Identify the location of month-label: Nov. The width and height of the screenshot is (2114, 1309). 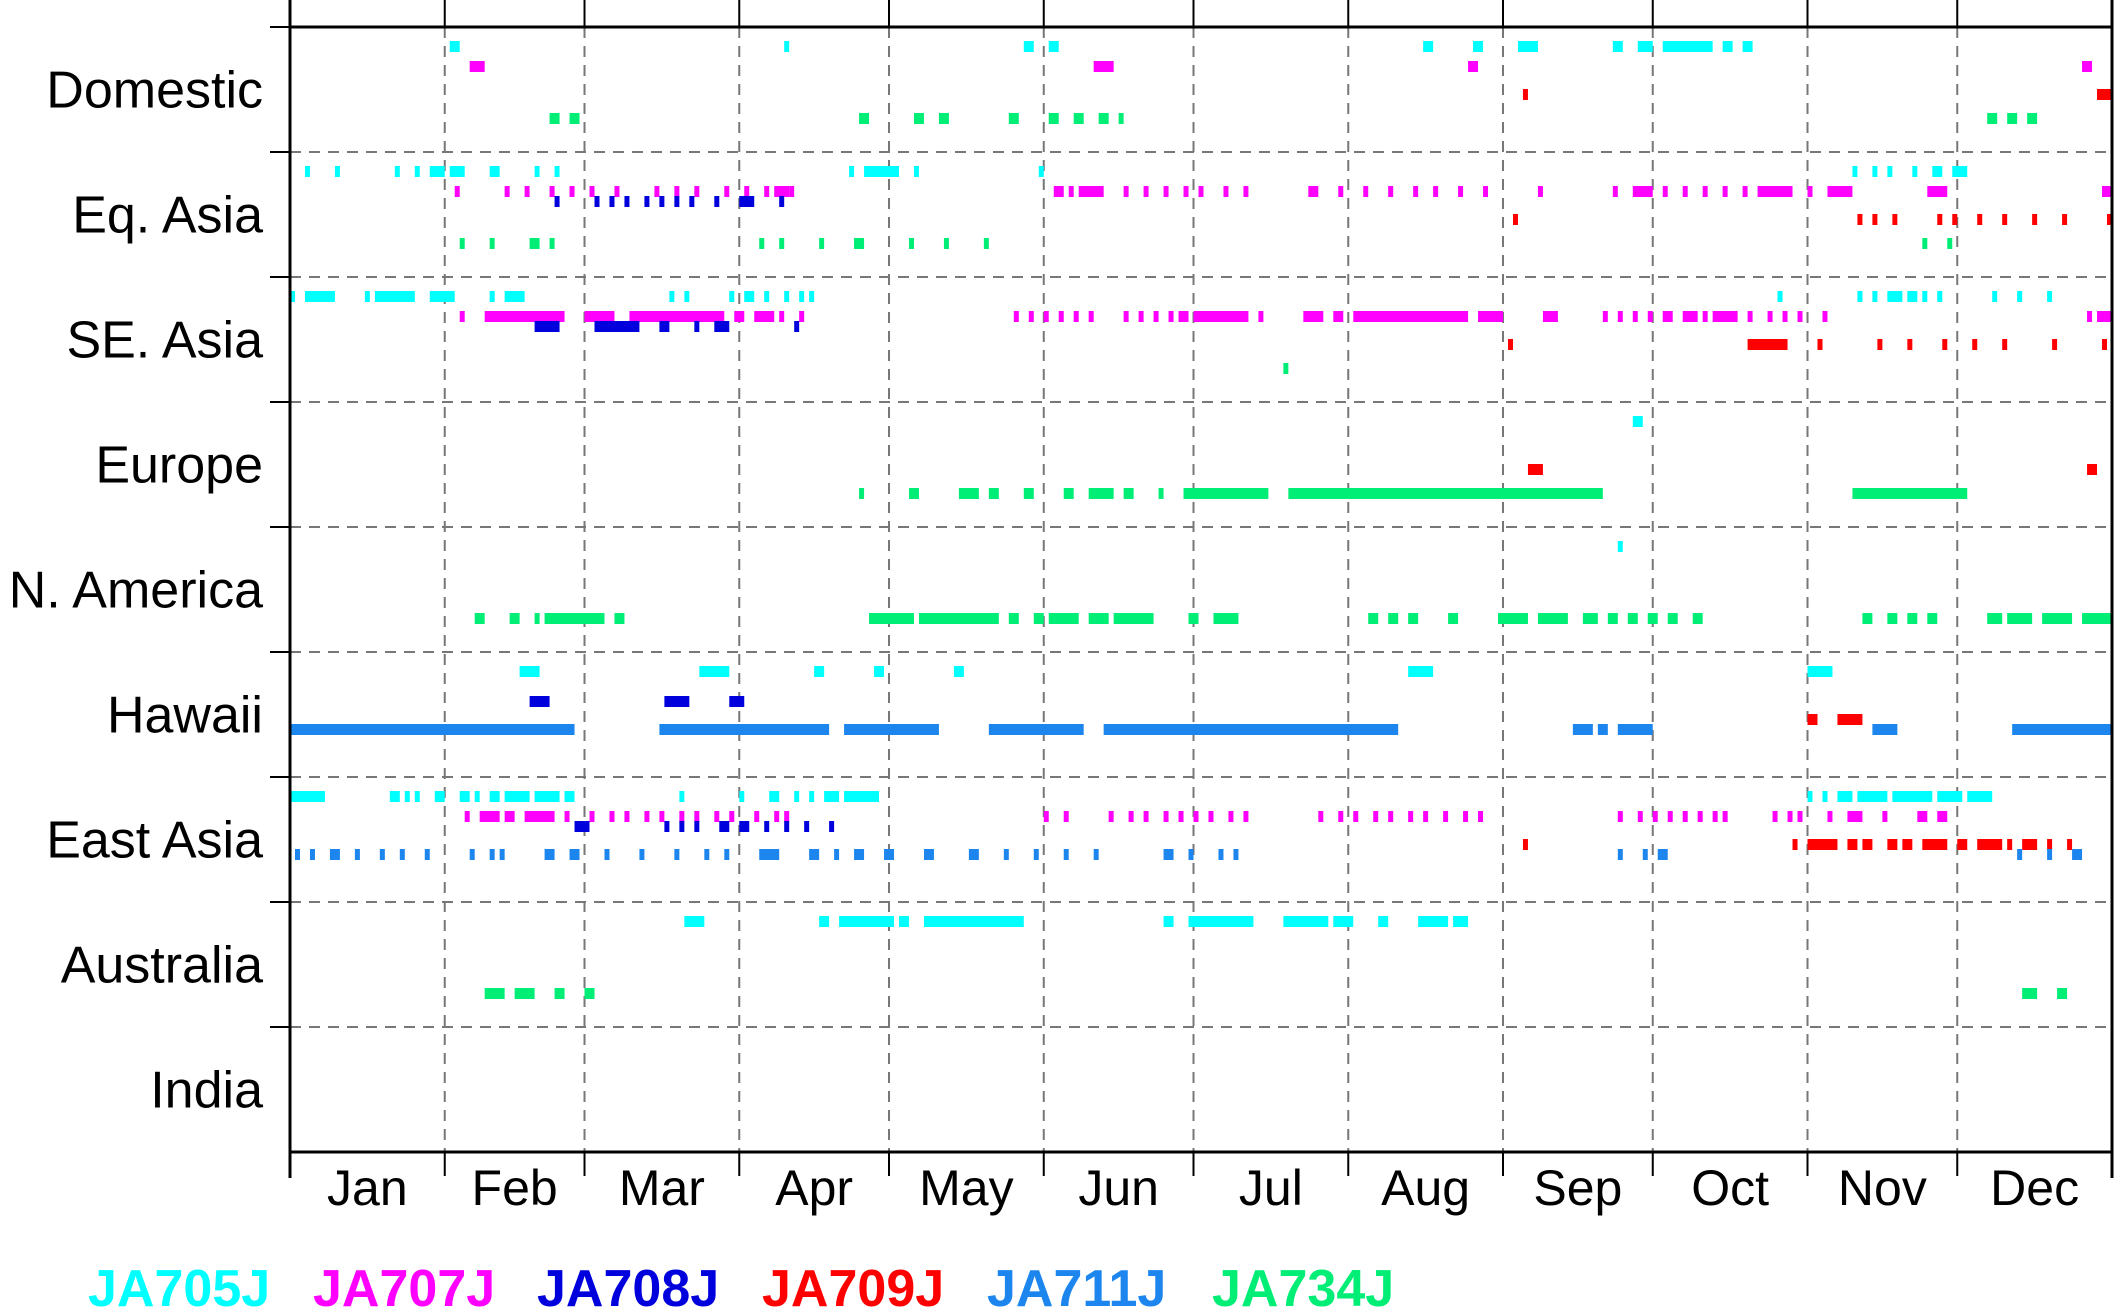
(1882, 1188).